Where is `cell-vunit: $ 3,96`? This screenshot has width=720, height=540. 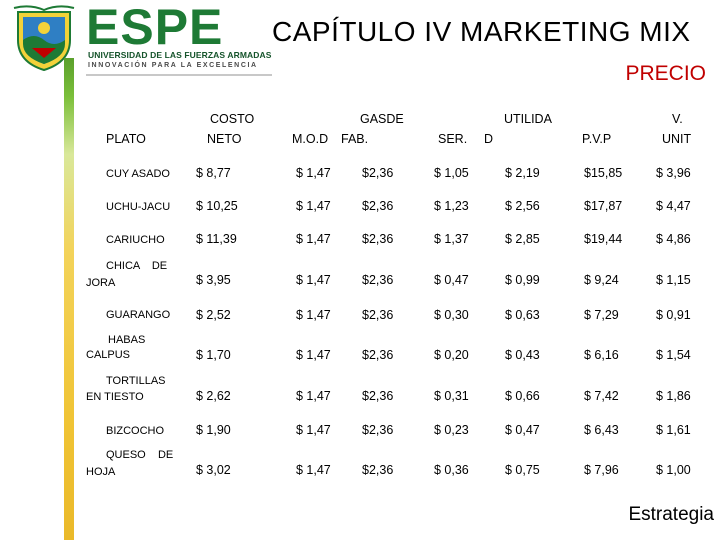
cell-vunit: $ 3,96 is located at coordinates (673, 173).